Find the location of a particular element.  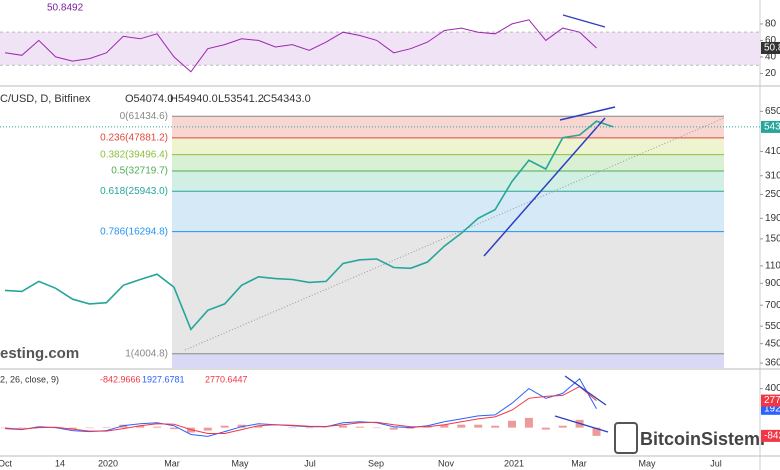

y-tick-label: 4000 is located at coordinates (772, 388).